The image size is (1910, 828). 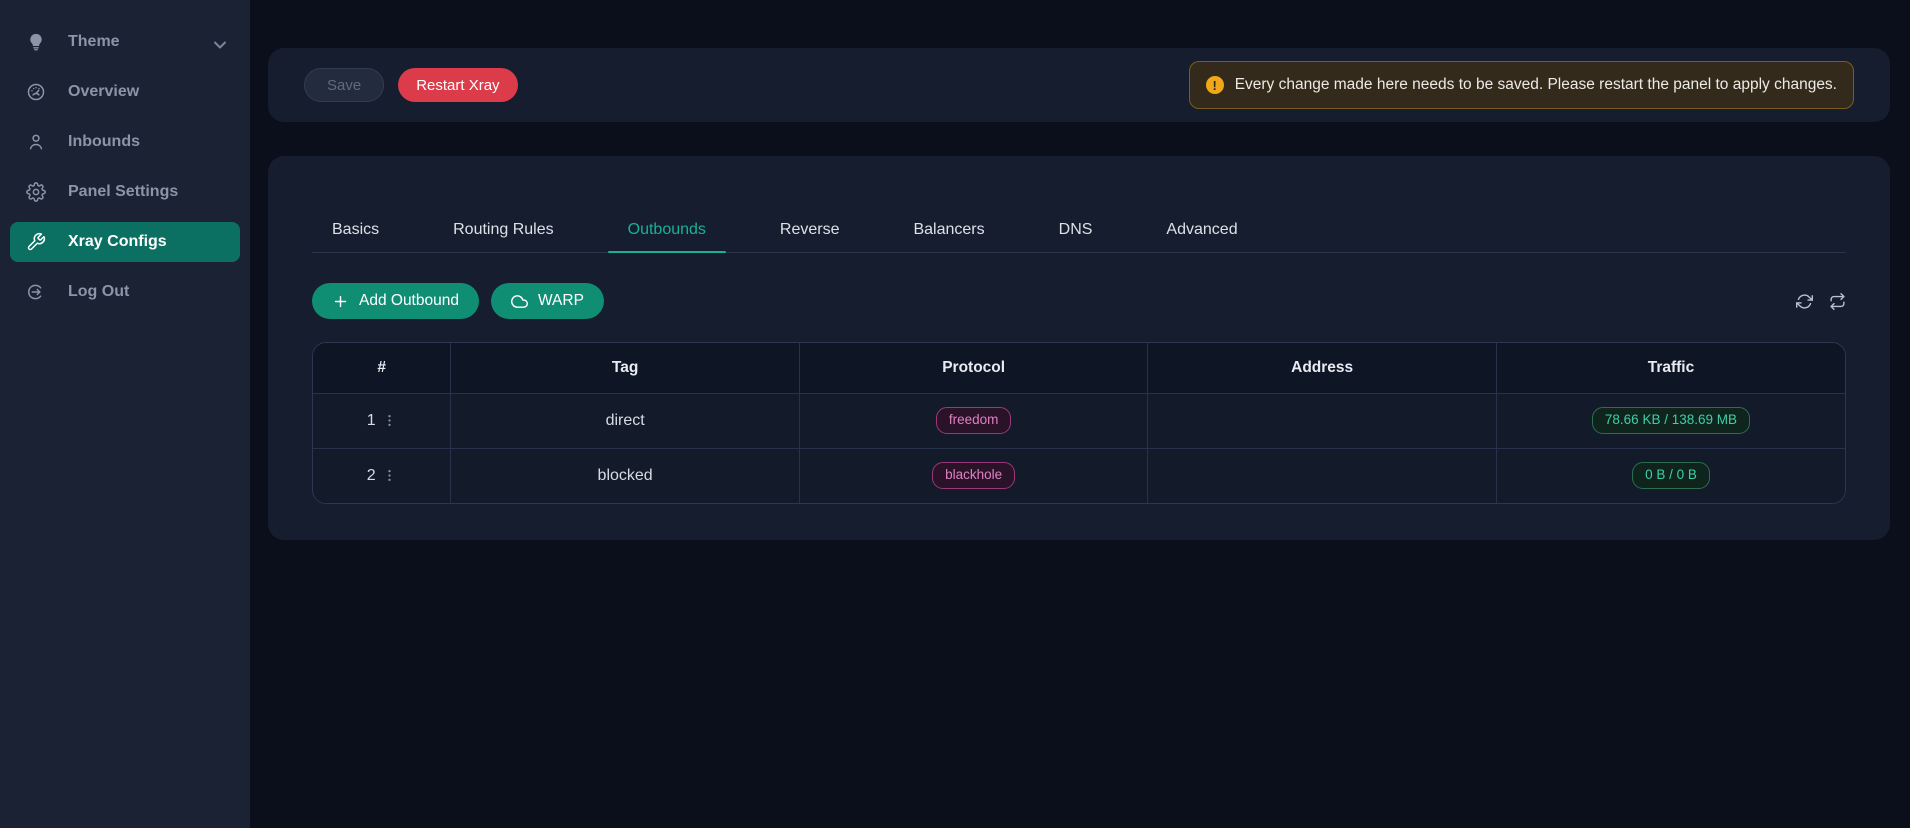 I want to click on table-header-row: # Tag Protocol Address Traffic, so click(x=1079, y=368).